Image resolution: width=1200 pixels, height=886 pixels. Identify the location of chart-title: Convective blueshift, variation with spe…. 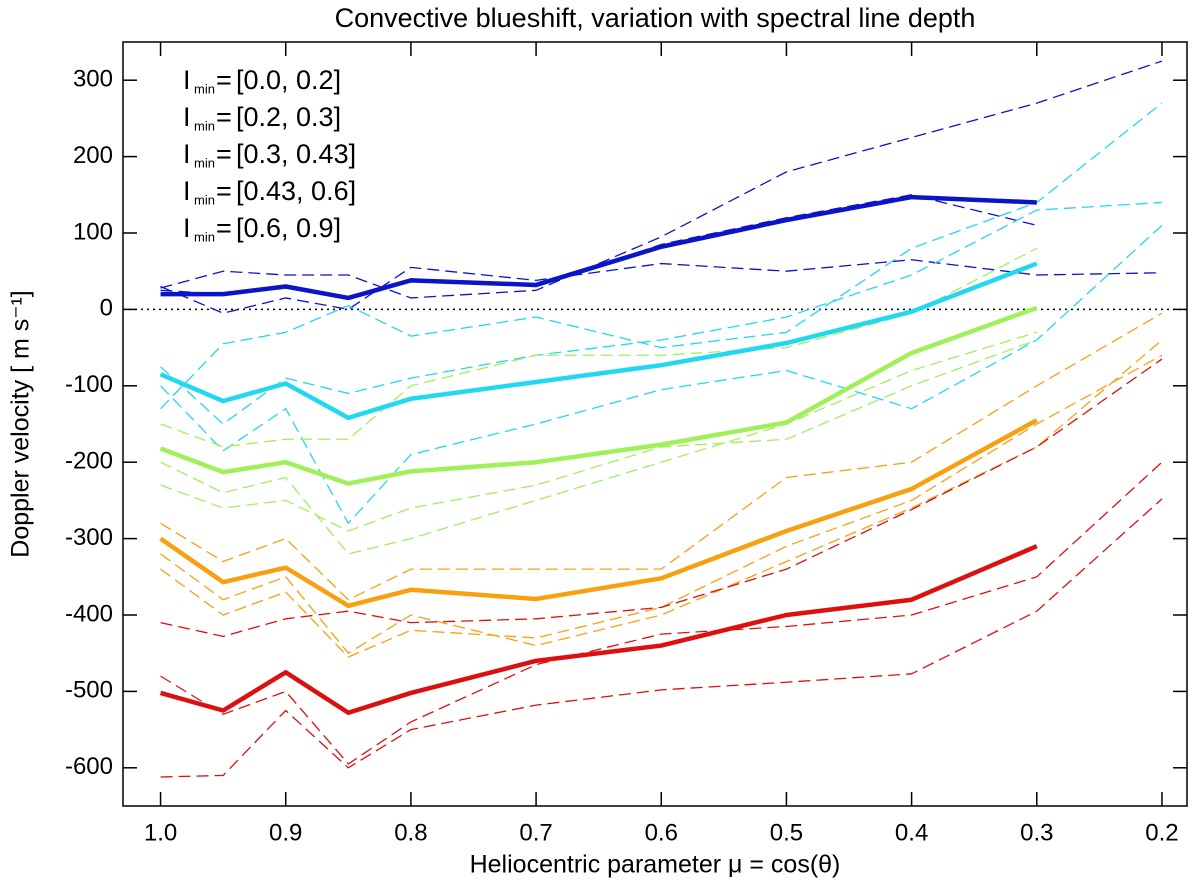
(655, 18).